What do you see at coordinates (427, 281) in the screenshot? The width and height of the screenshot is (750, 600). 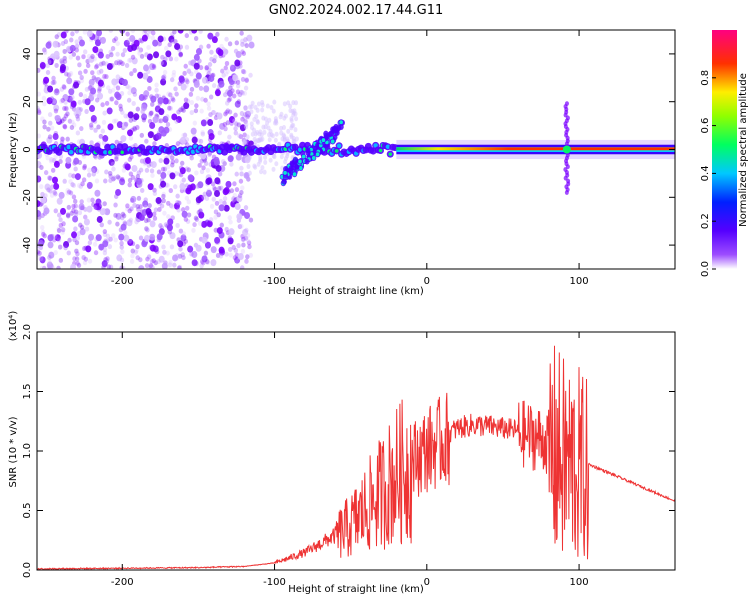 I see `heatmap-xtick-label: 0` at bounding box center [427, 281].